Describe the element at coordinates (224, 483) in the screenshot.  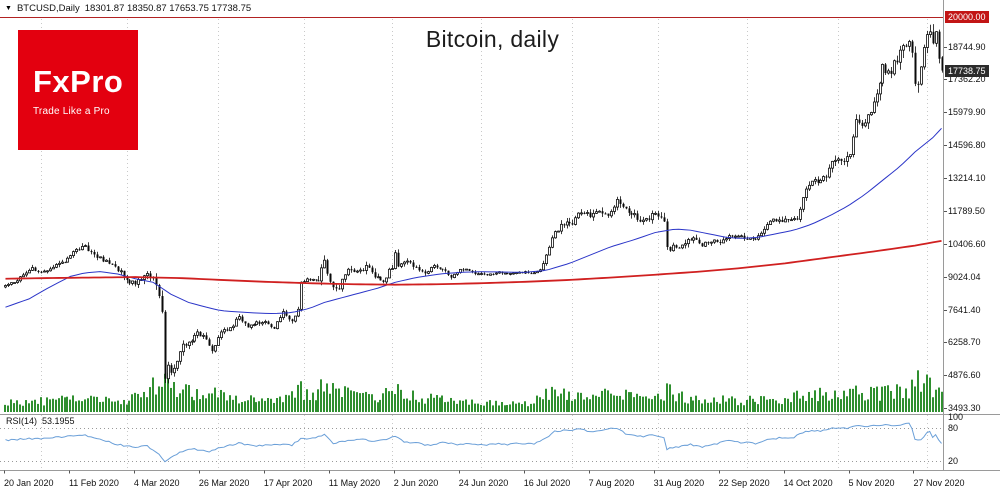
I see `time-axis-label: 26 Mar 2020` at that location.